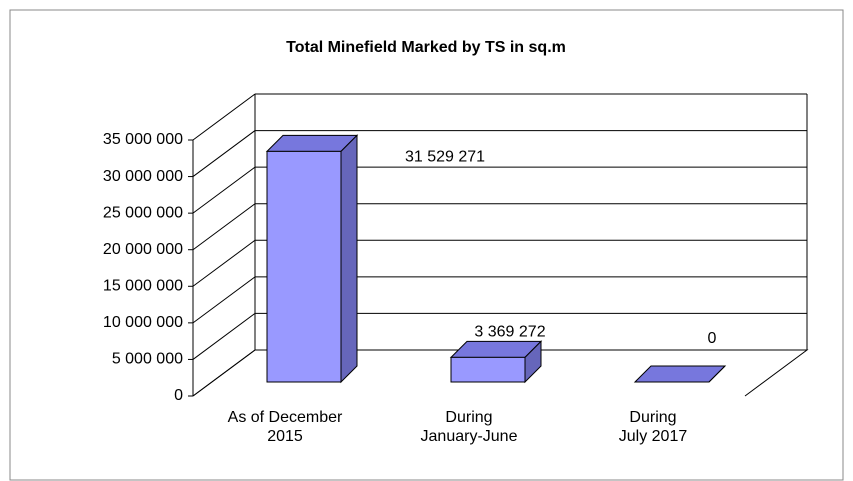  Describe the element at coordinates (143, 286) in the screenshot. I see `y-tick-label: 15 000 000` at that location.